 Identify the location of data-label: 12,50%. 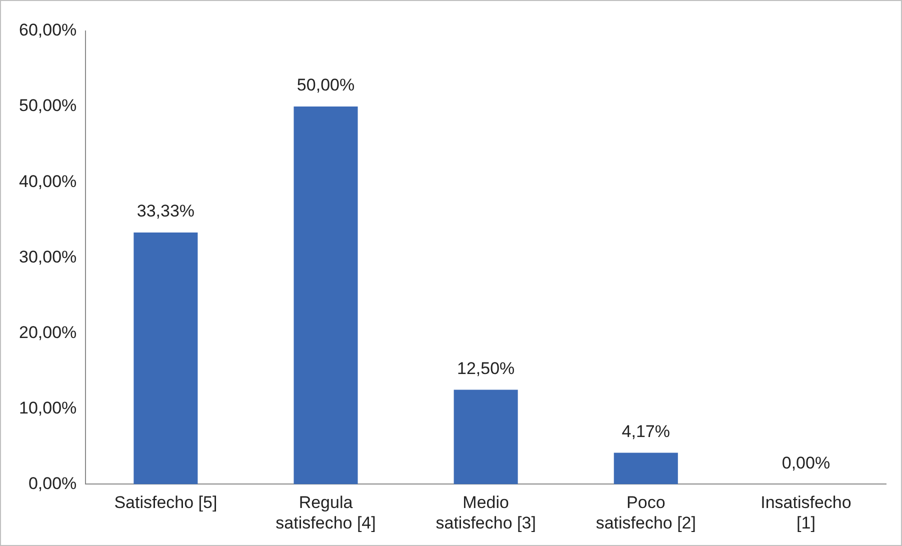
(485, 368).